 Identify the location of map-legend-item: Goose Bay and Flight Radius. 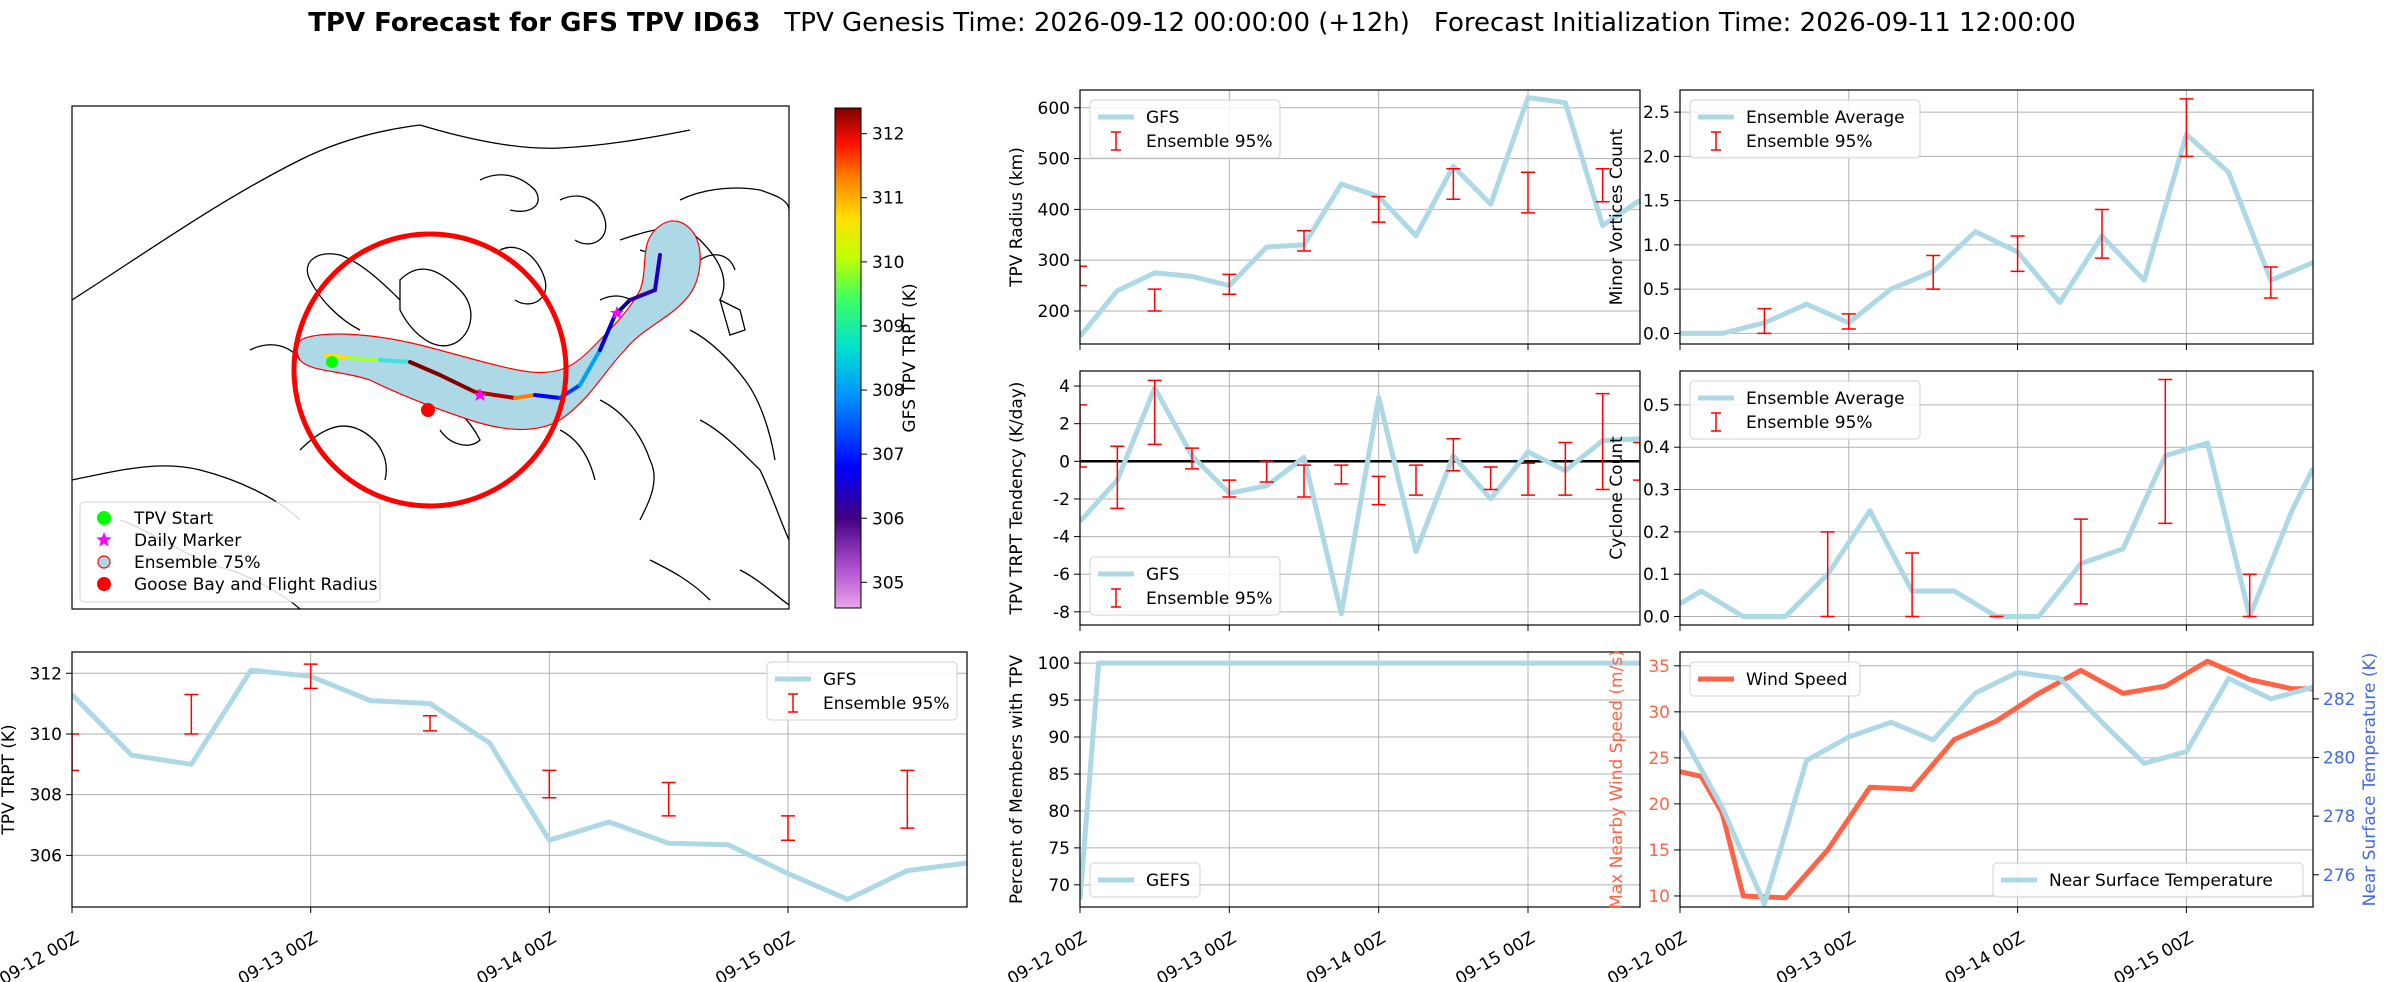
(237, 585).